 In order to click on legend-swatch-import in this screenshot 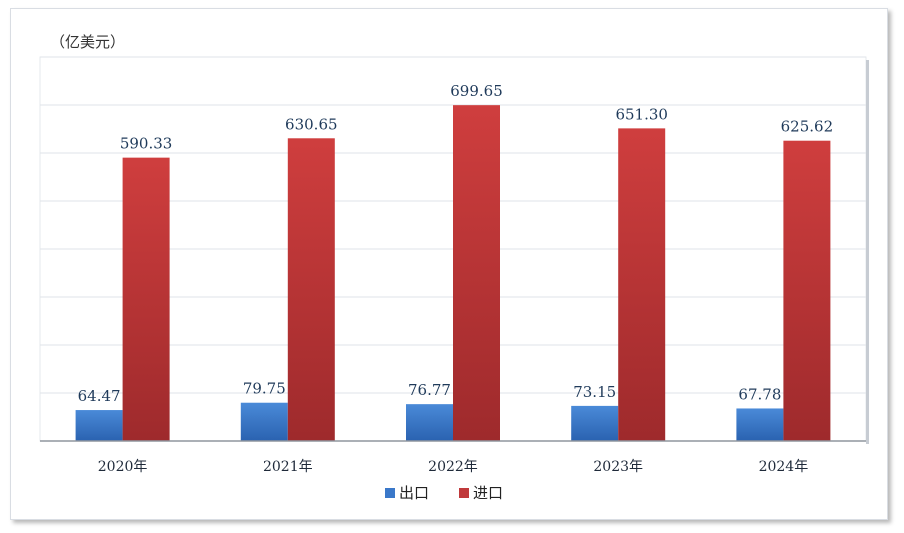, I will do `click(464, 493)`.